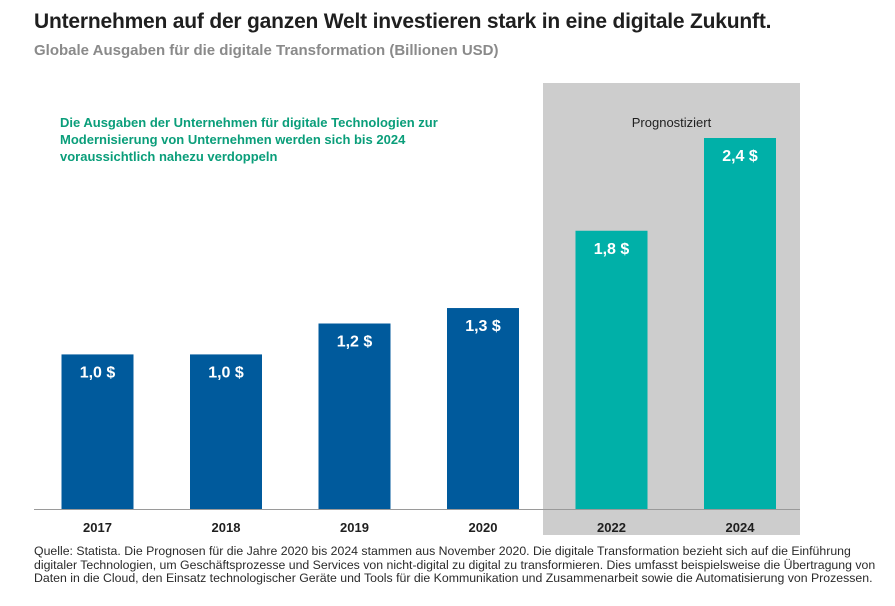  I want to click on data-label-2022: 1,8 $, so click(612, 249).